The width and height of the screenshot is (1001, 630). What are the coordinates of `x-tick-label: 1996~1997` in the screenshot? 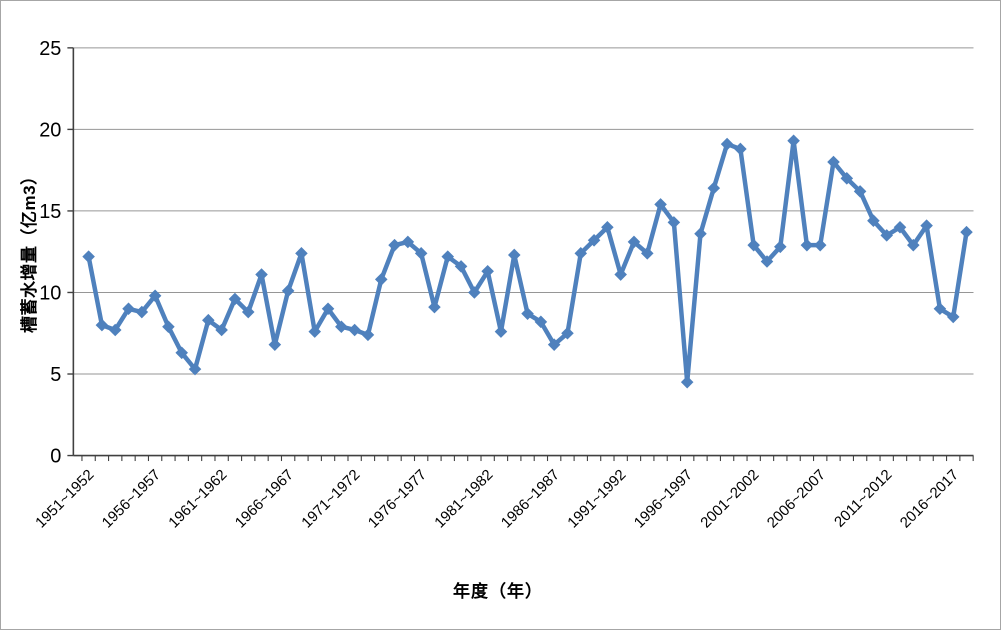 It's located at (663, 498).